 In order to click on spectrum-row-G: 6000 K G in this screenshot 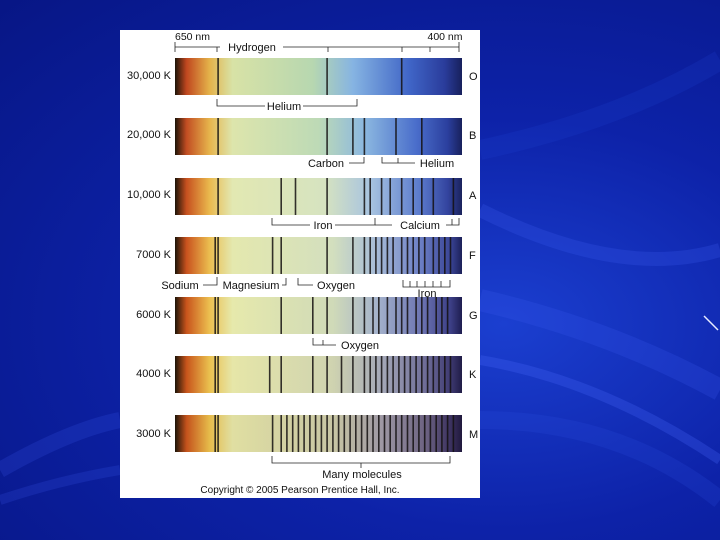, I will do `click(307, 315)`.